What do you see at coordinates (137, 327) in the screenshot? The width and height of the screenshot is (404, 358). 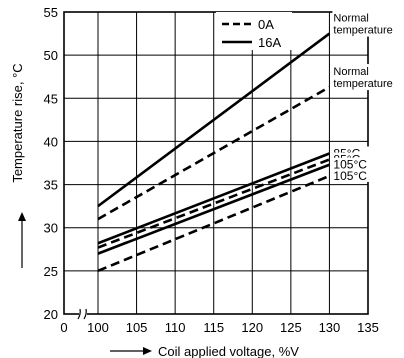 I see `x-tick-label: 105` at bounding box center [137, 327].